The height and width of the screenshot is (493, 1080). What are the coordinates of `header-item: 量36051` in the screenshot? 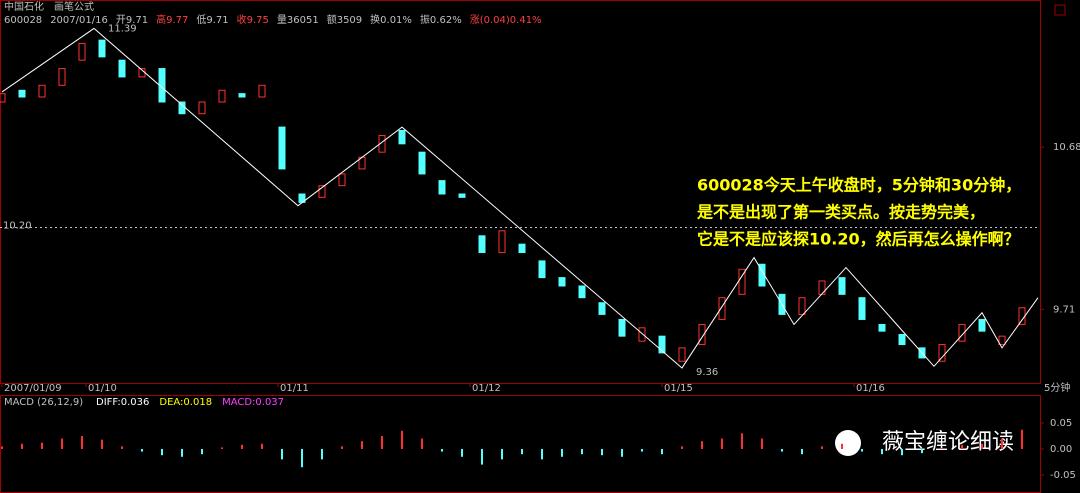 It's located at (298, 20).